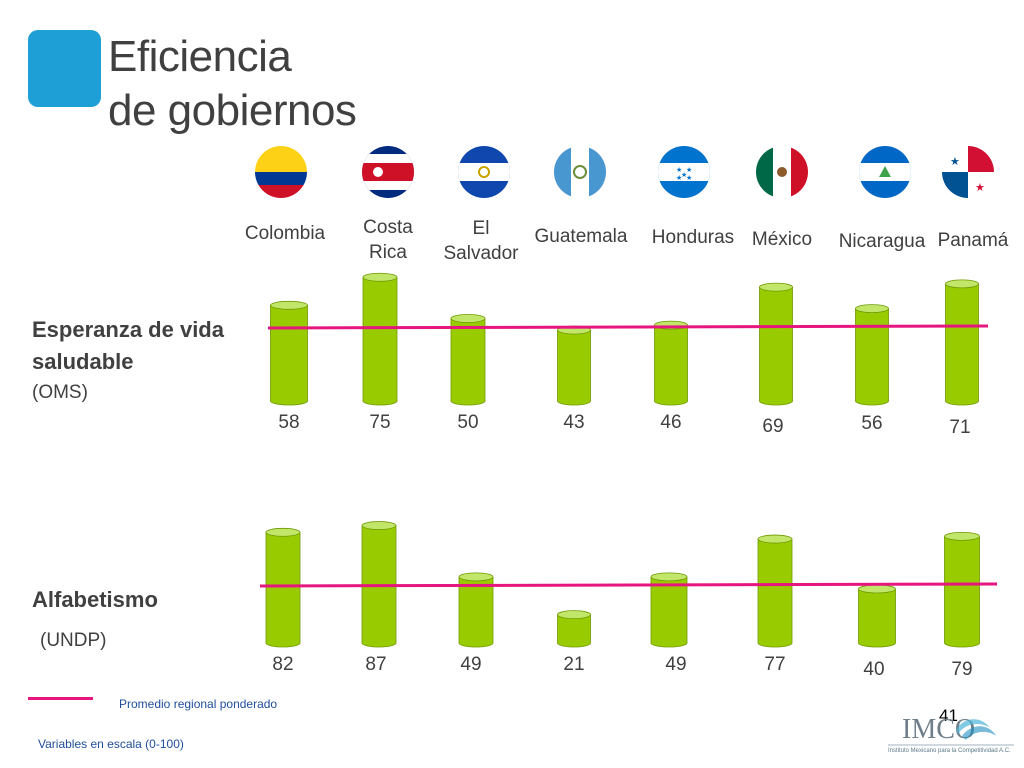 Image resolution: width=1024 pixels, height=768 pixels. What do you see at coordinates (580, 172) in the screenshot?
I see `guatemala-flag-icon` at bounding box center [580, 172].